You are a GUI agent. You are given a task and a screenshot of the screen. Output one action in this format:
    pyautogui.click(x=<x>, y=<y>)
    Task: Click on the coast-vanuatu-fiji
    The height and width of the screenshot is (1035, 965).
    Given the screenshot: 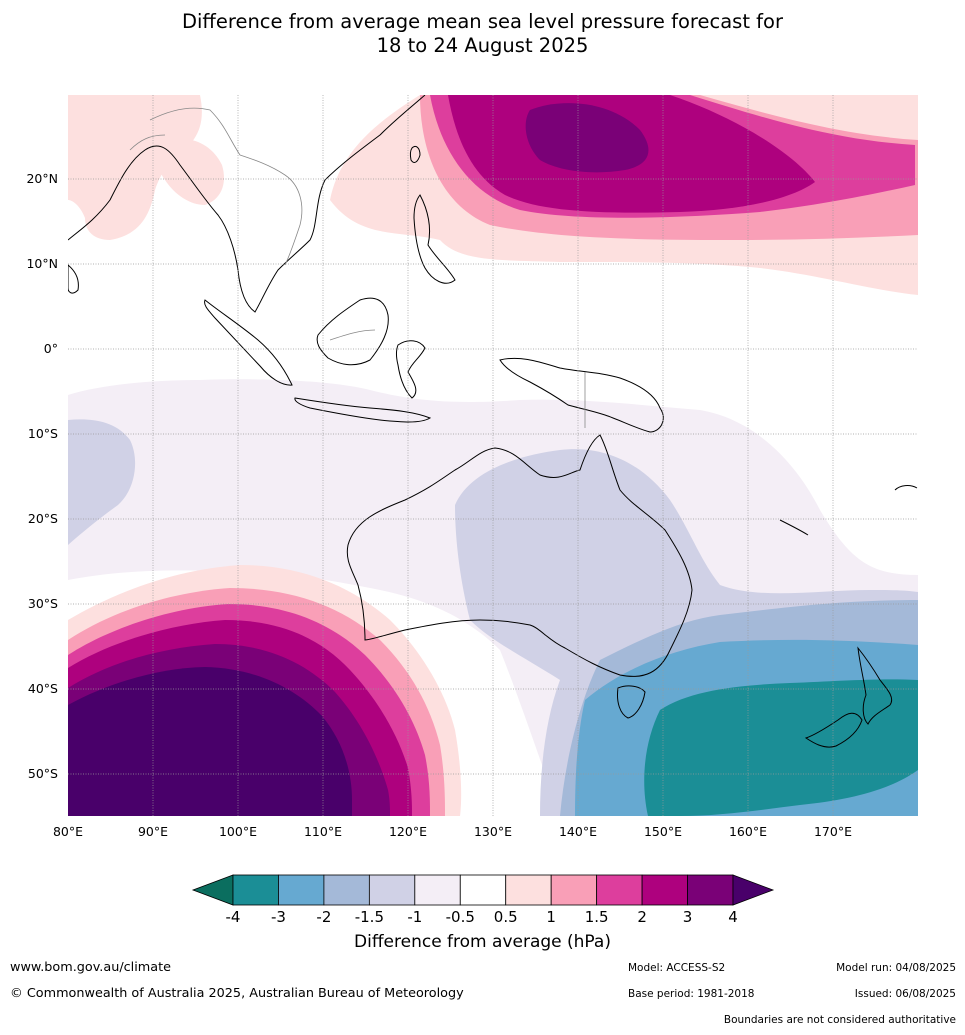 What is the action you would take?
    pyautogui.click(x=848, y=510)
    